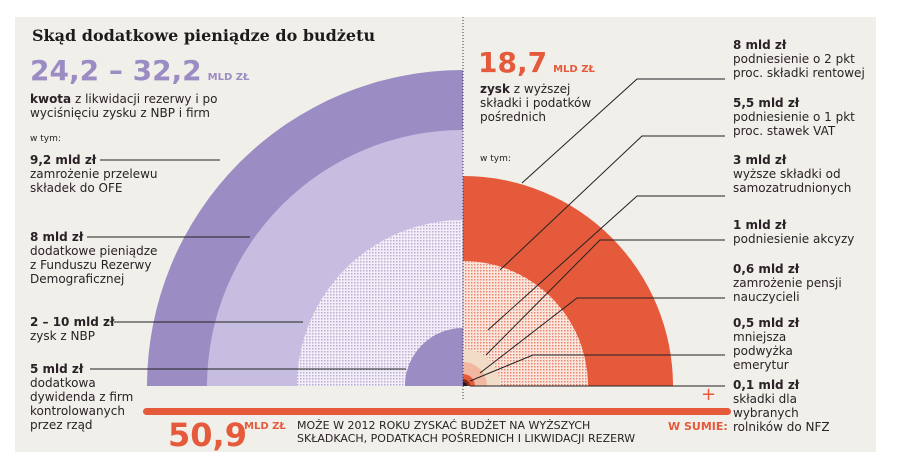 This screenshot has width=906, height=471. I want to click on value: 0,6 mld zł, so click(766, 269).